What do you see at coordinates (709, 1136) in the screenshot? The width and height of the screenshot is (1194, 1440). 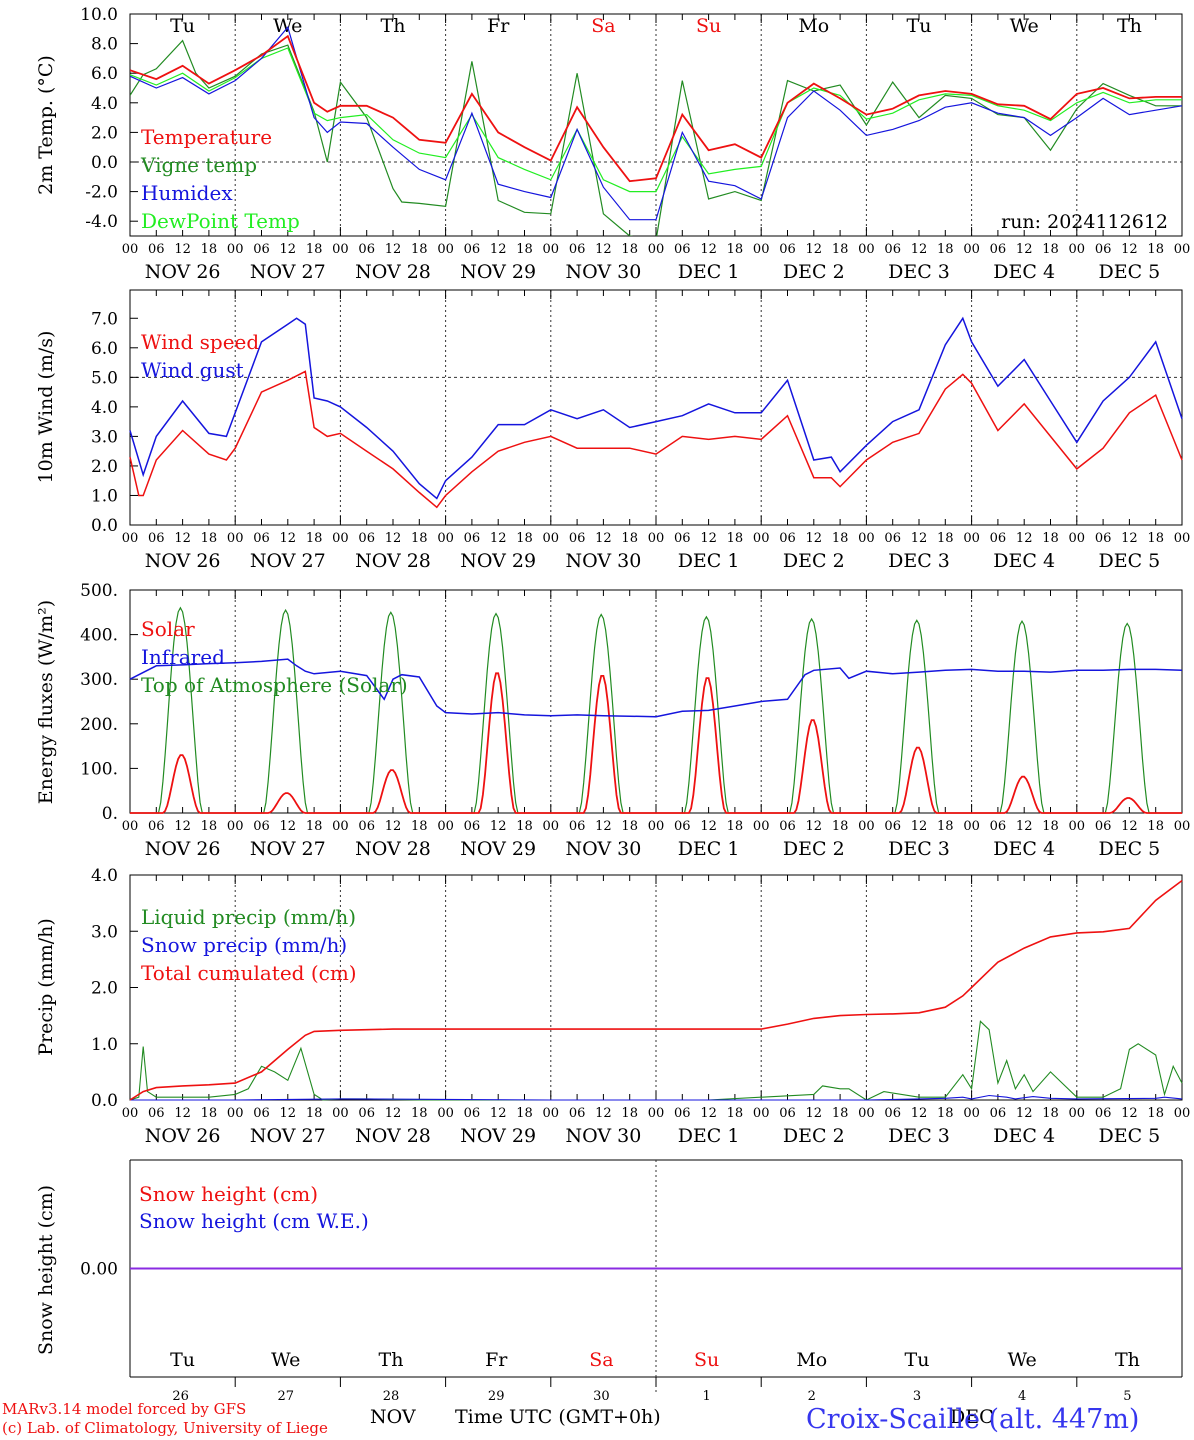 I see `date-label: DEC 1` at bounding box center [709, 1136].